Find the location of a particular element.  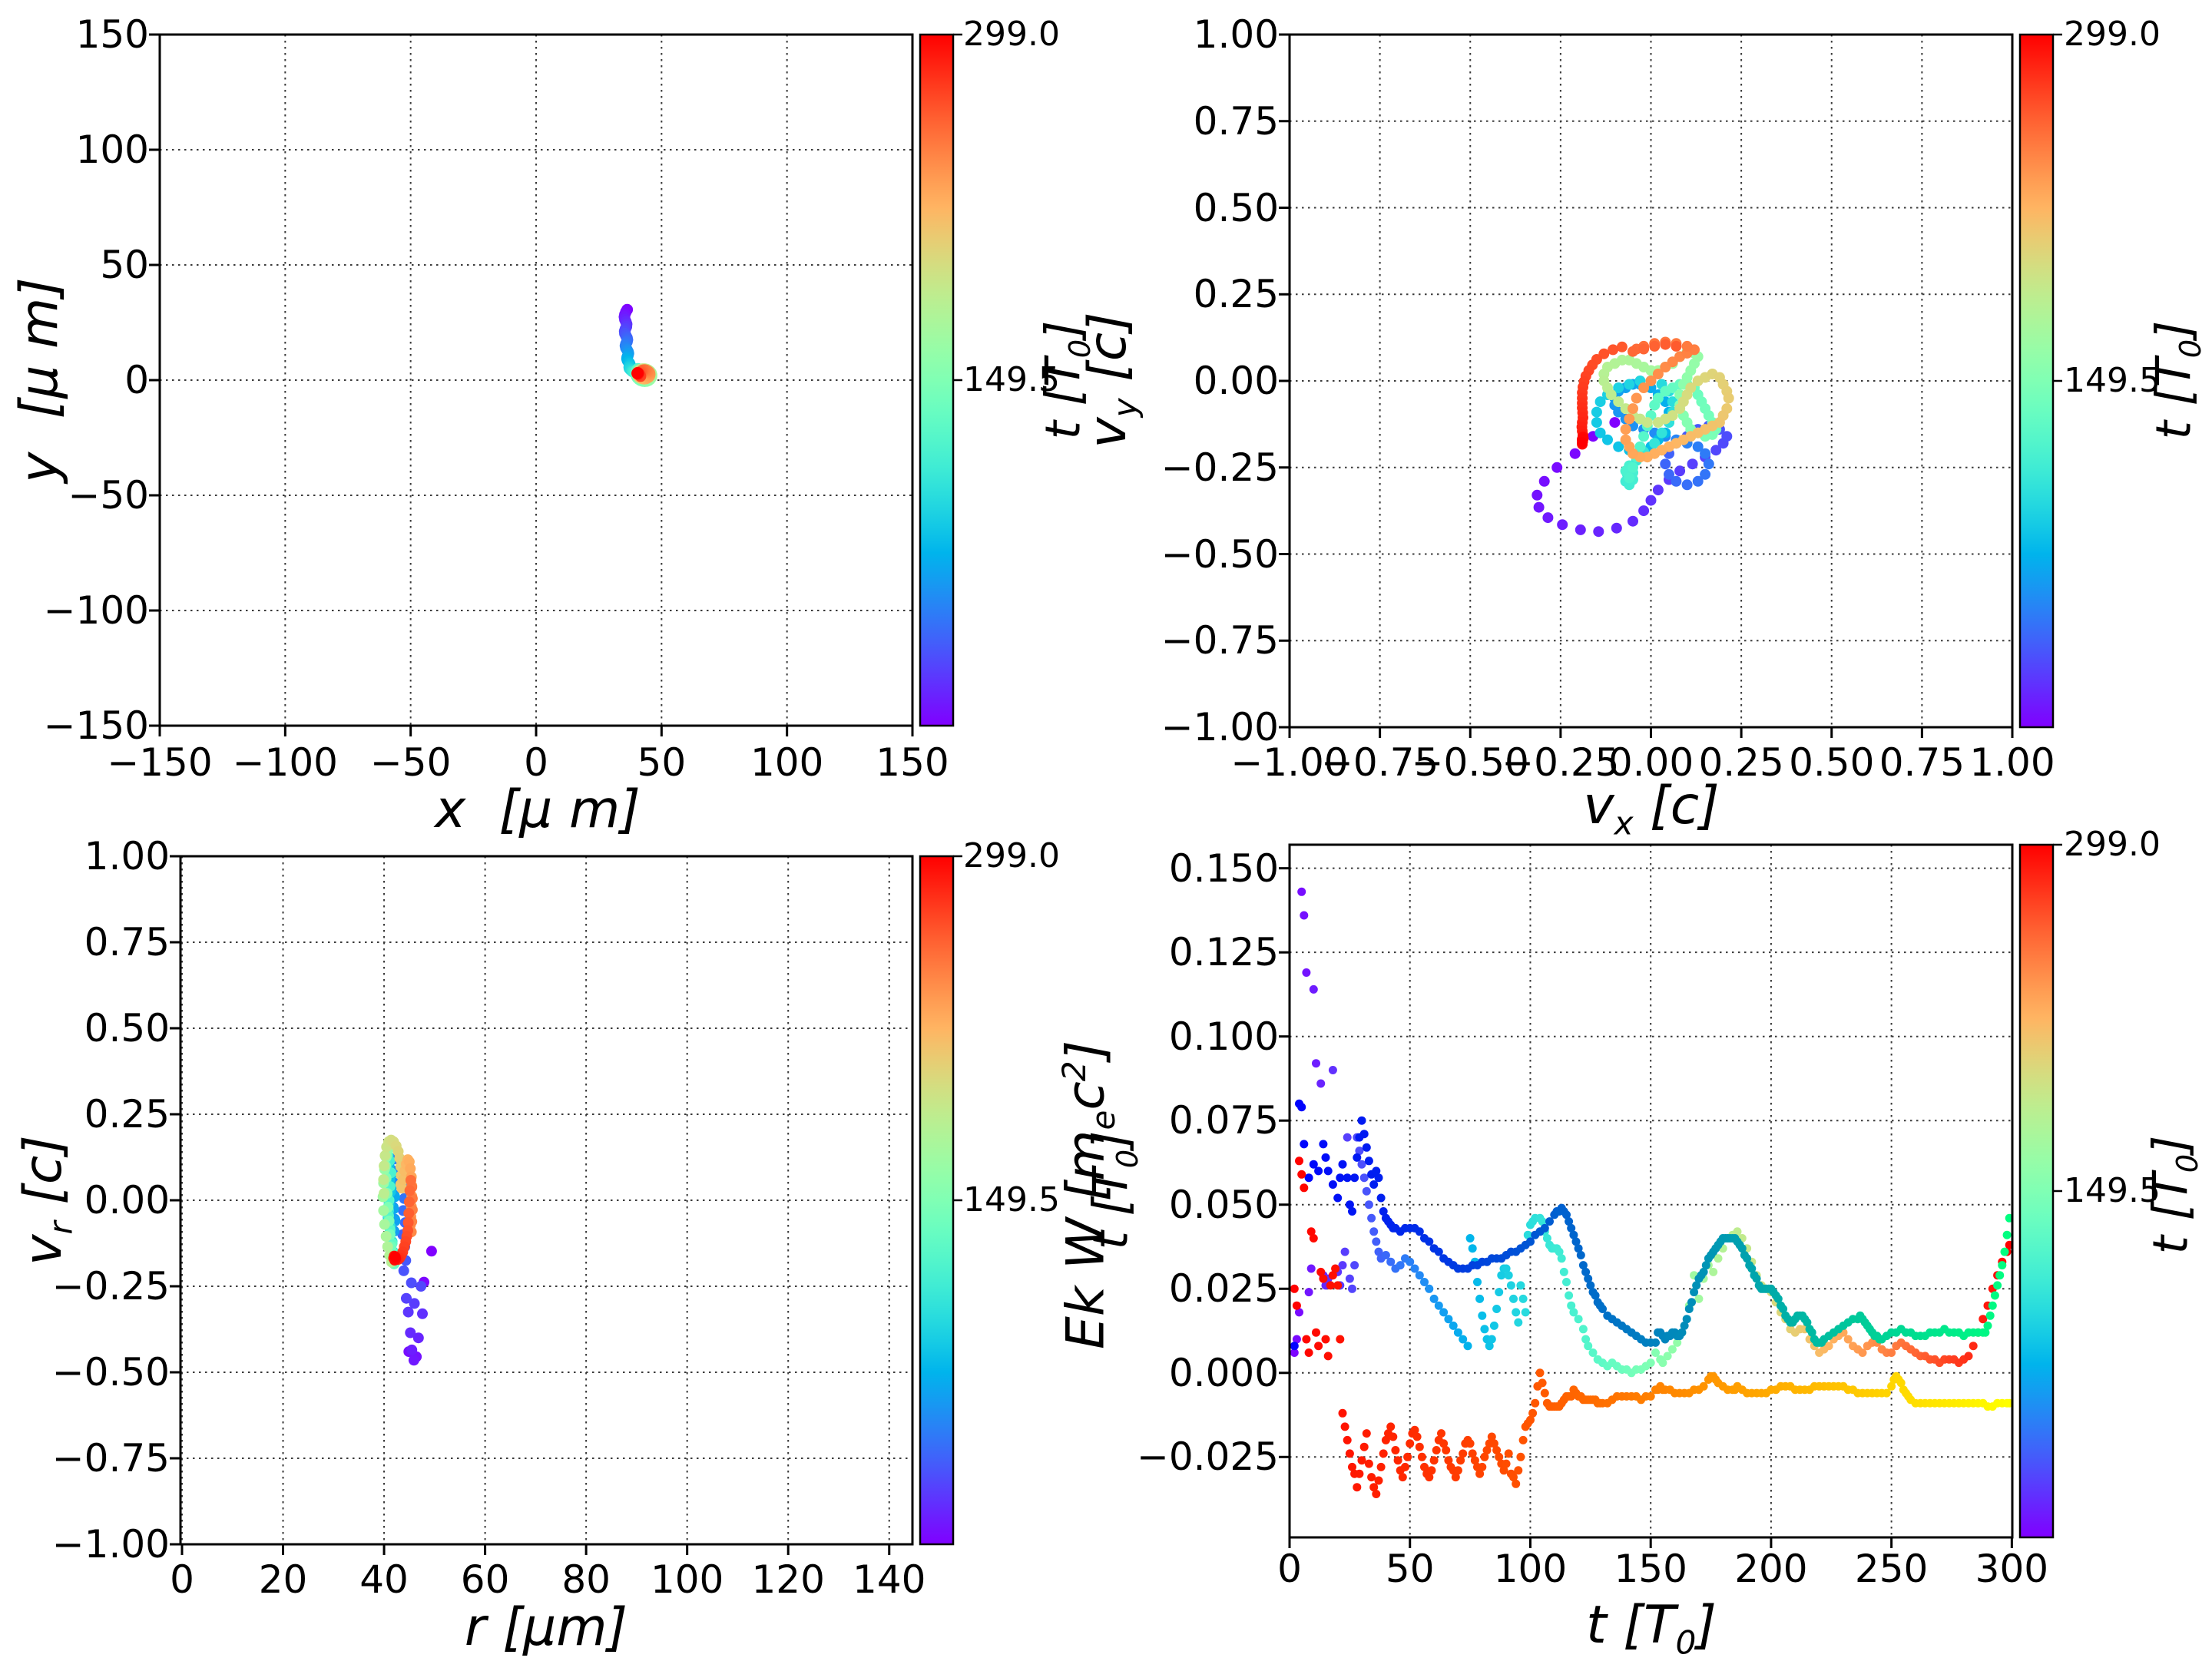

x-tick-label: 200 is located at coordinates (1771, 1569).